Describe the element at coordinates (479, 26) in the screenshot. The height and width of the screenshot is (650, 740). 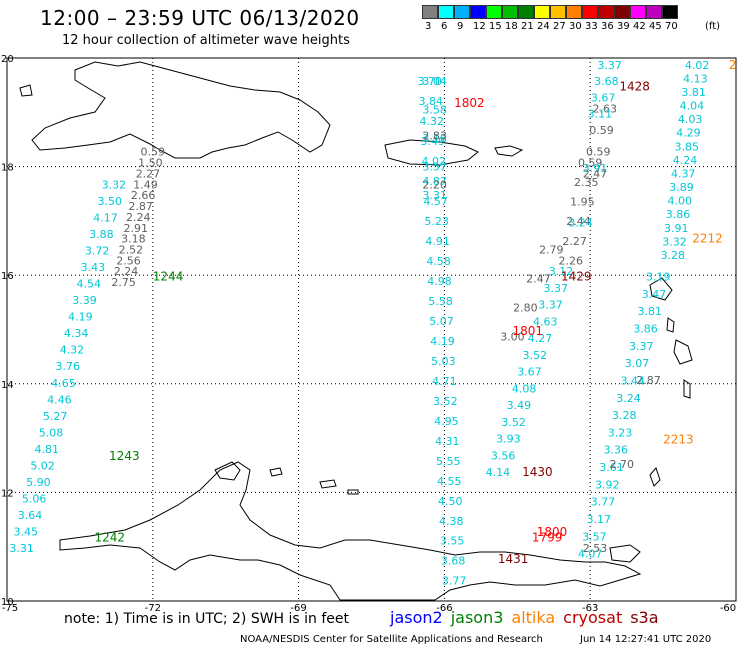
I see `color-scale-label: 12` at that location.